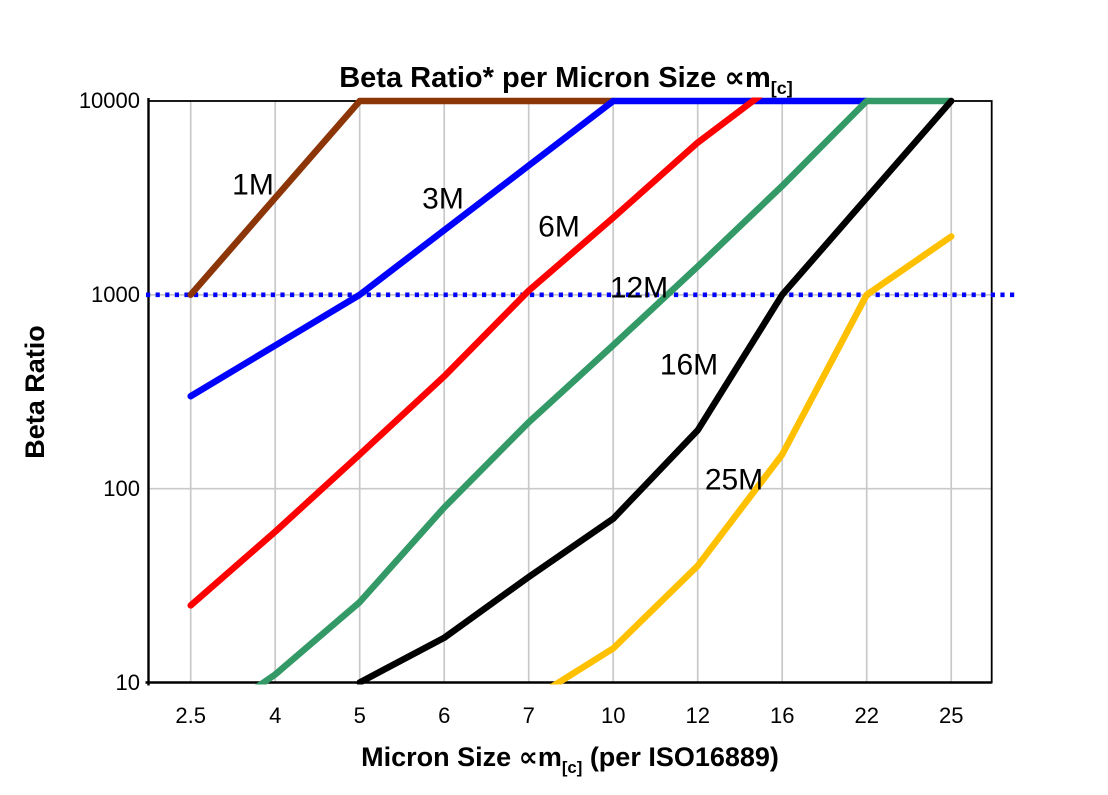  I want to click on y-tick-10: 10, so click(128, 682).